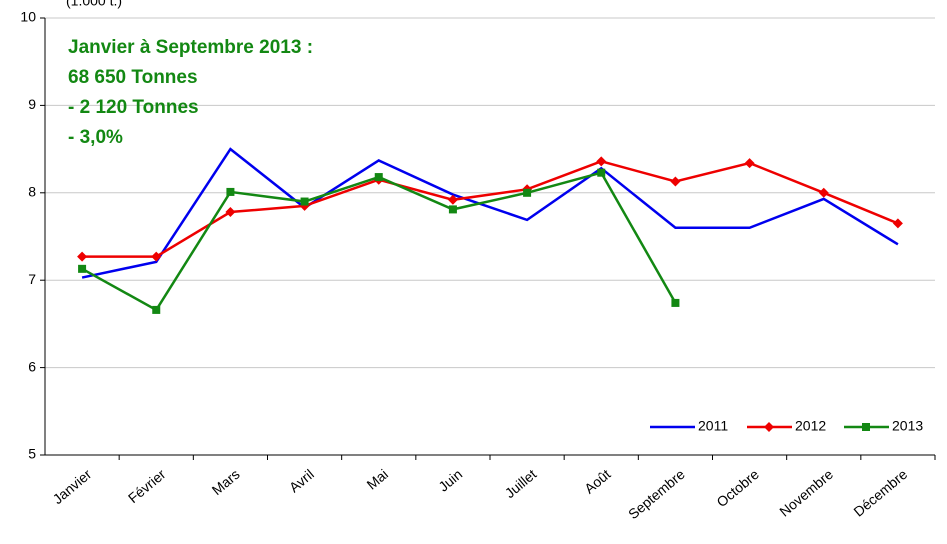  What do you see at coordinates (656, 494) in the screenshot?
I see `x-tick-label: Septembre` at bounding box center [656, 494].